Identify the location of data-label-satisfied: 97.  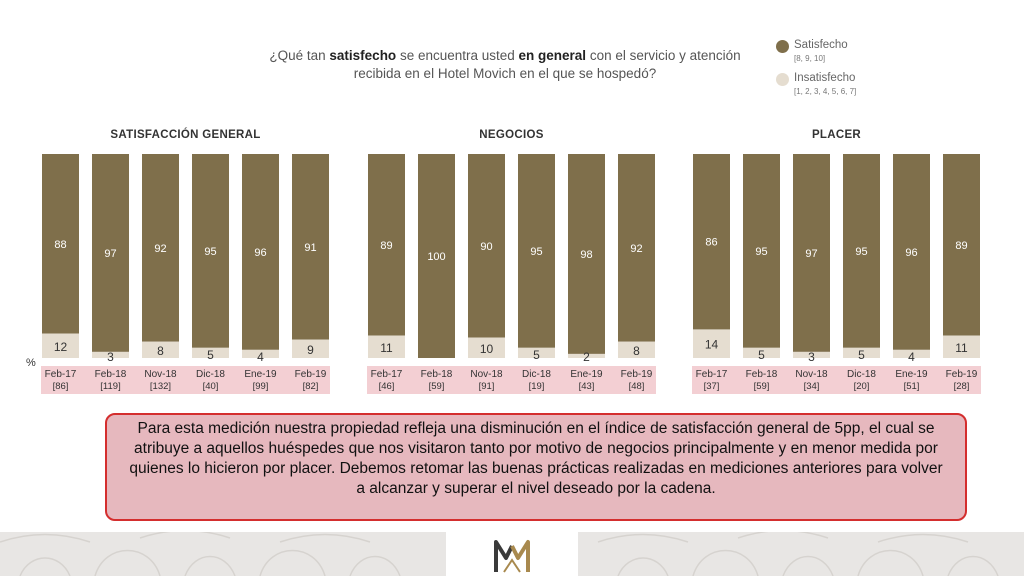
(811, 254).